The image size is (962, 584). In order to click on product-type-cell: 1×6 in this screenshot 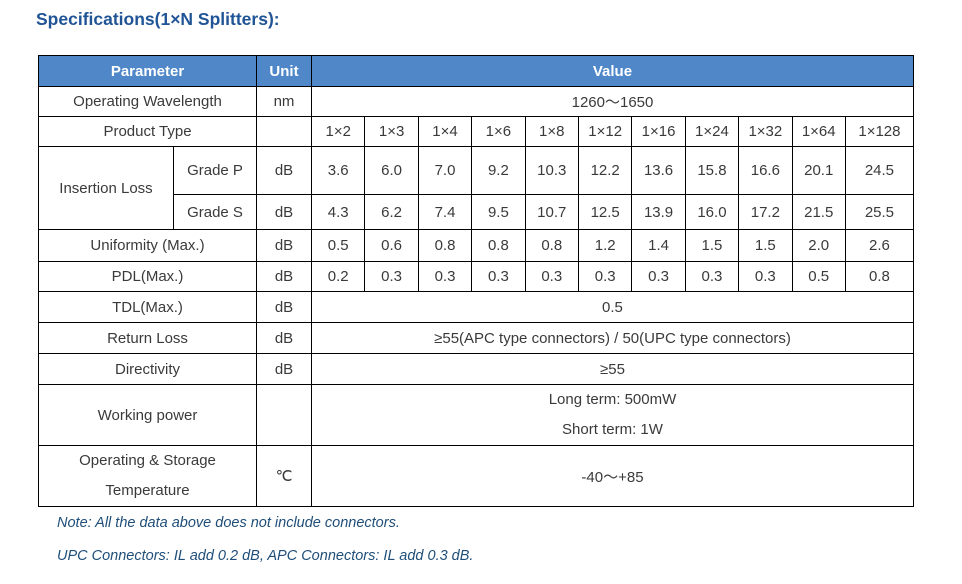, I will do `click(498, 131)`.